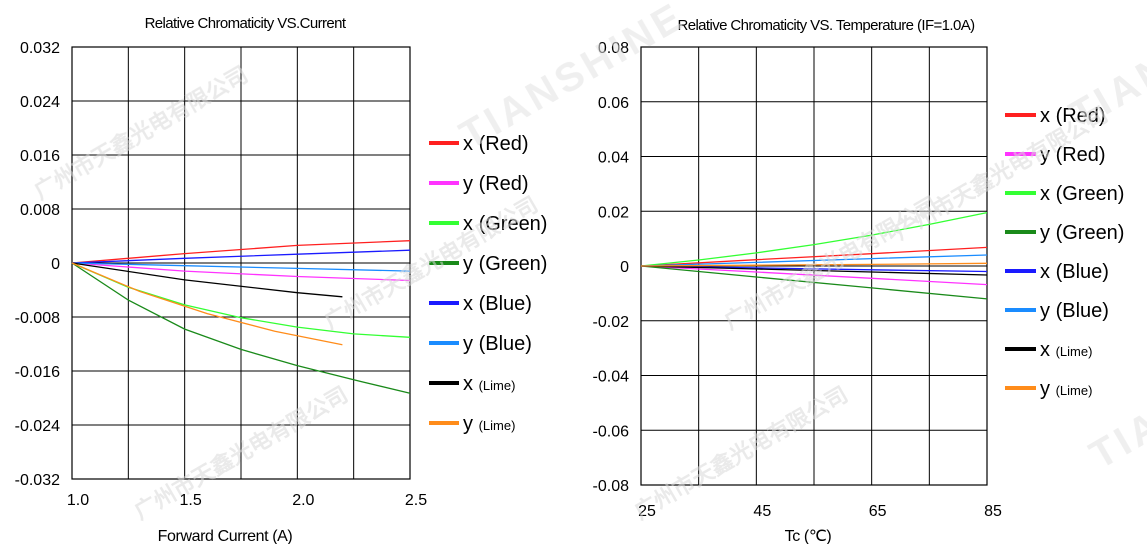  Describe the element at coordinates (40, 102) in the screenshot. I see `y-tick-label: 0.024` at that location.